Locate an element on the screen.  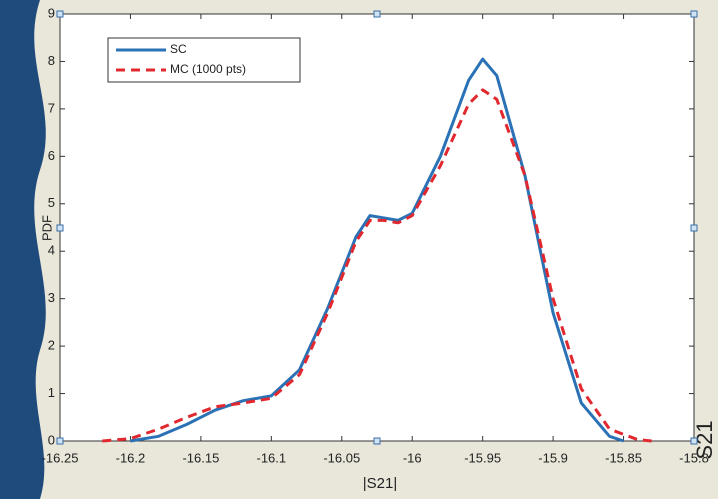
x-tick-label: -16.05 is located at coordinates (341, 457).